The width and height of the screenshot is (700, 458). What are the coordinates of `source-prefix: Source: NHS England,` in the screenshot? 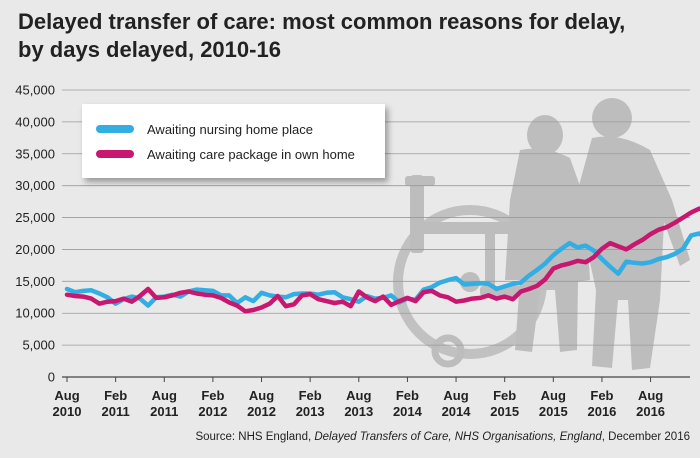 It's located at (255, 437).